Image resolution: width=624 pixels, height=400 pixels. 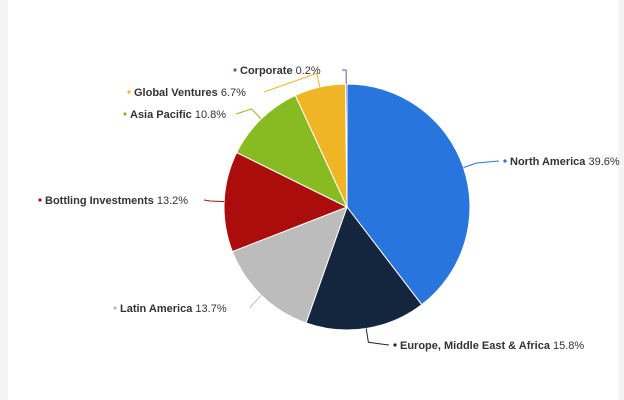 I want to click on data-label: Bottling Investments 13.2%, so click(x=116, y=201).